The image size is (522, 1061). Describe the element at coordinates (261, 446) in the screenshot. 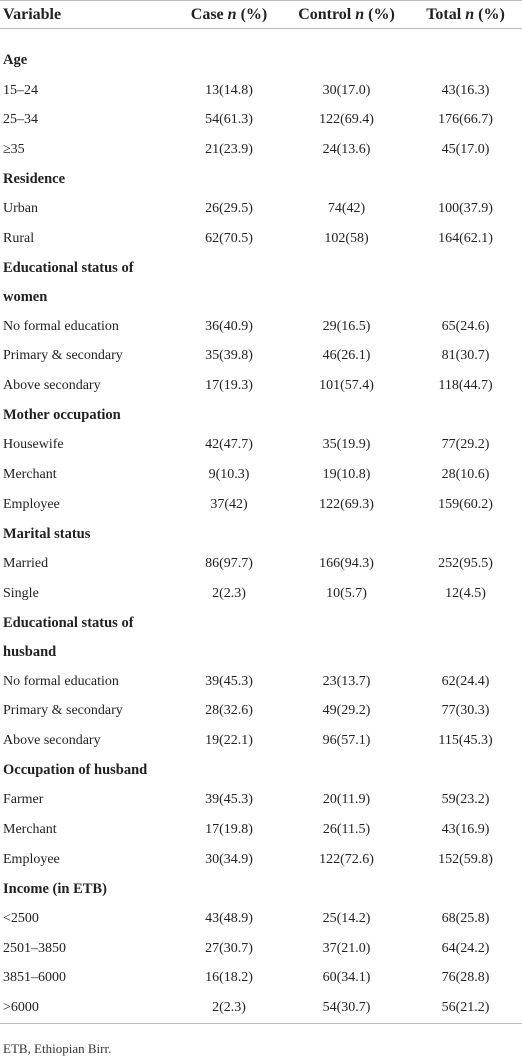

I see `table-row: Housewife 42(47.7) 35(19.9) 77(29.2)` at that location.